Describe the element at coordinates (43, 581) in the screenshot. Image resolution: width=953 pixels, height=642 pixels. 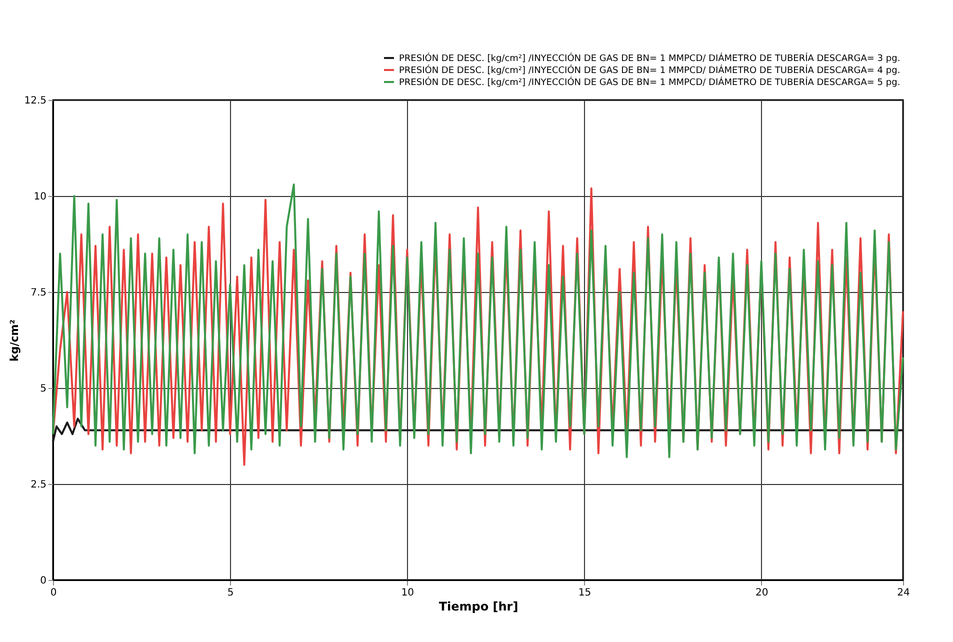
I see `y-tick-label: 0` at that location.